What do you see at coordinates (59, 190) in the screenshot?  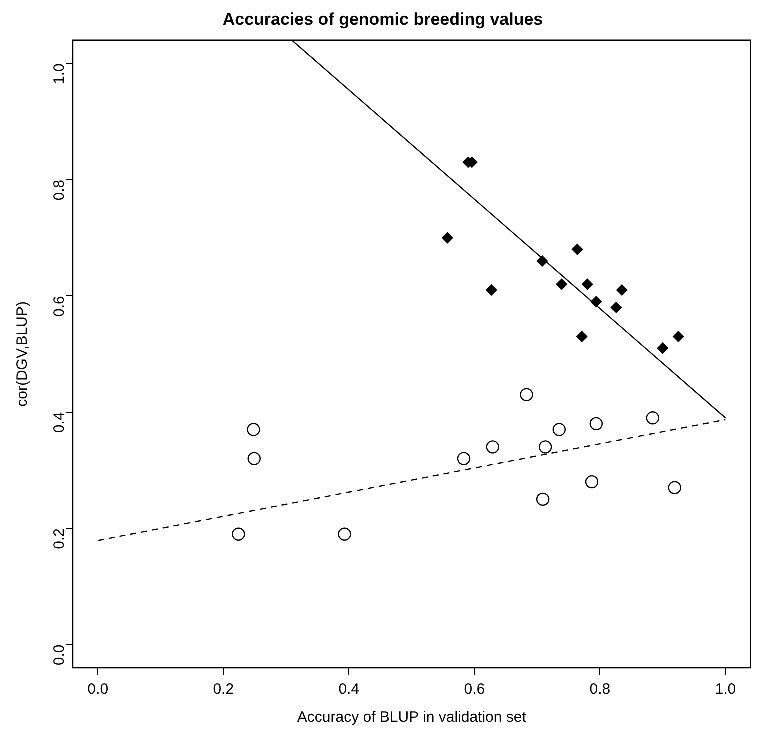 I see `y-tick-label: 0.8` at bounding box center [59, 190].